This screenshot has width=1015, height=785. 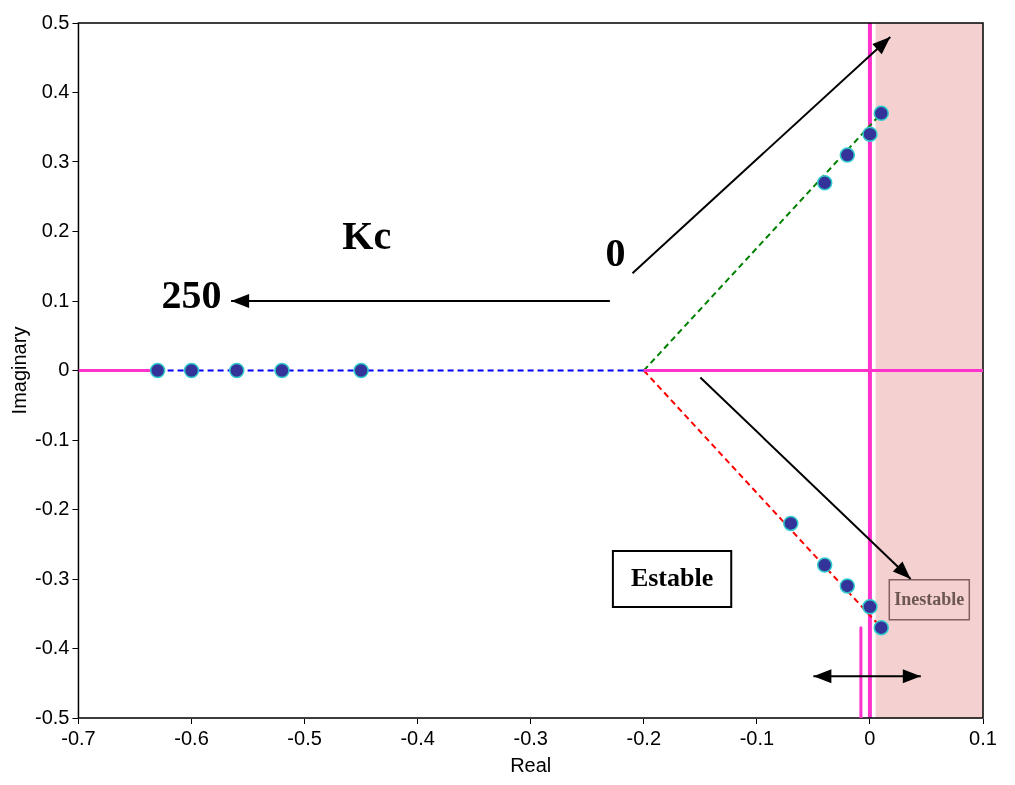 What do you see at coordinates (530, 737) in the screenshot?
I see `x-tick-label: -0.3` at bounding box center [530, 737].